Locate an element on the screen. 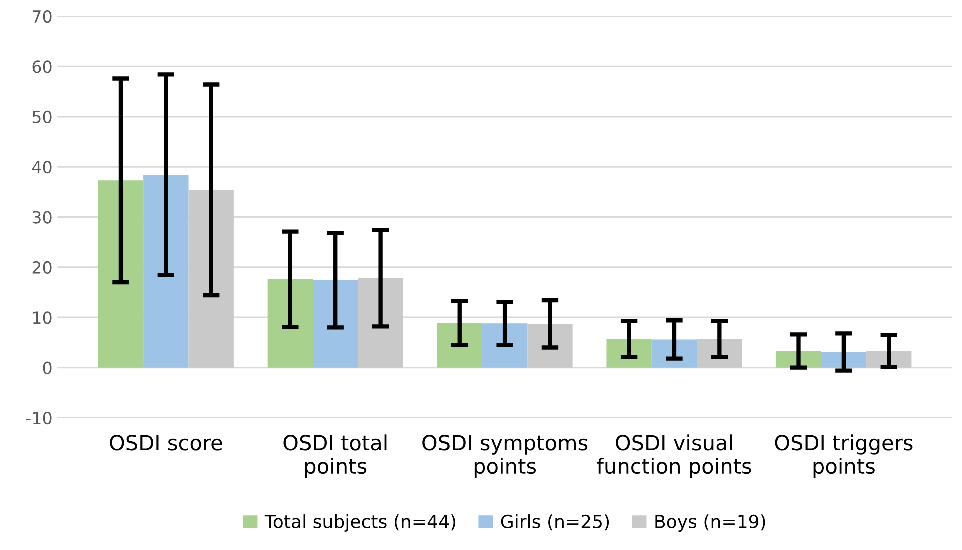  y-tick-label: 0 is located at coordinates (47, 368).